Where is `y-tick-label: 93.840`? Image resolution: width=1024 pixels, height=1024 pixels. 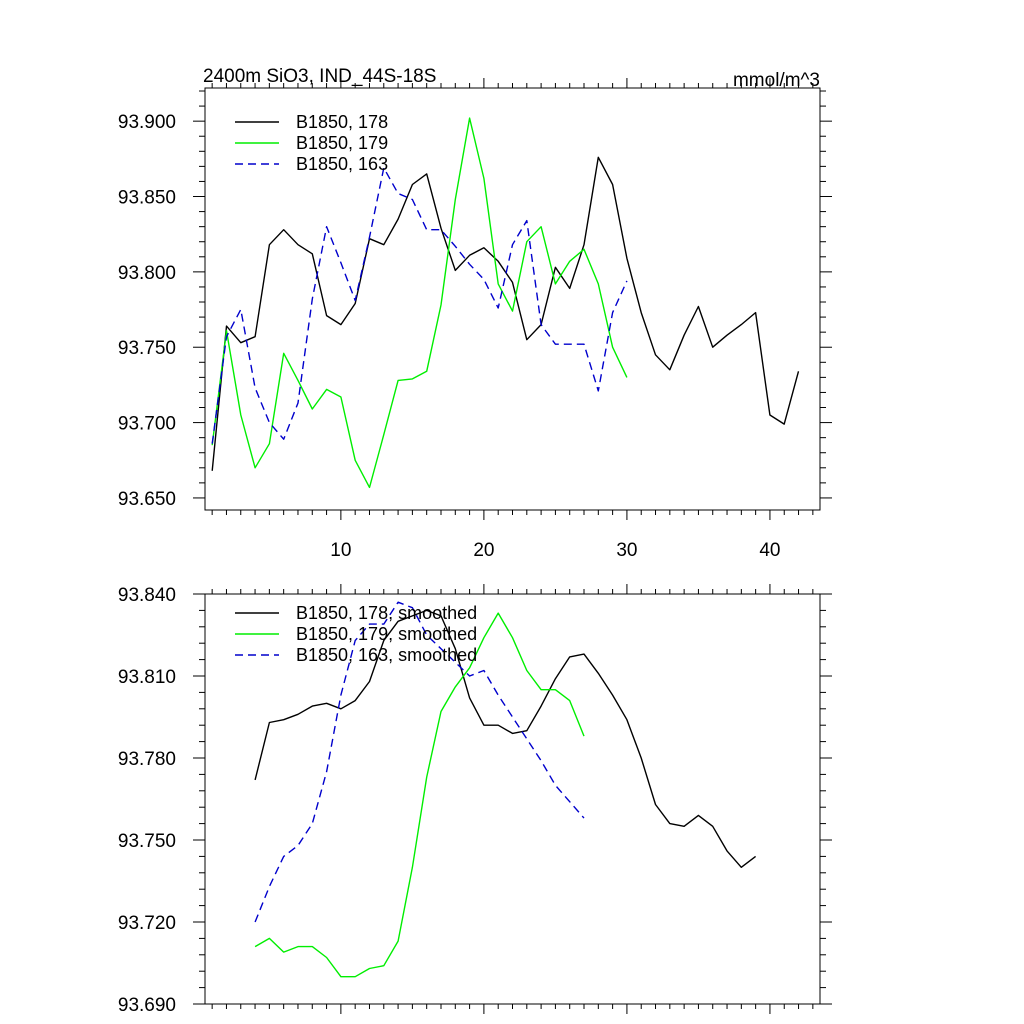
y-tick-label: 93.840 is located at coordinates (147, 595).